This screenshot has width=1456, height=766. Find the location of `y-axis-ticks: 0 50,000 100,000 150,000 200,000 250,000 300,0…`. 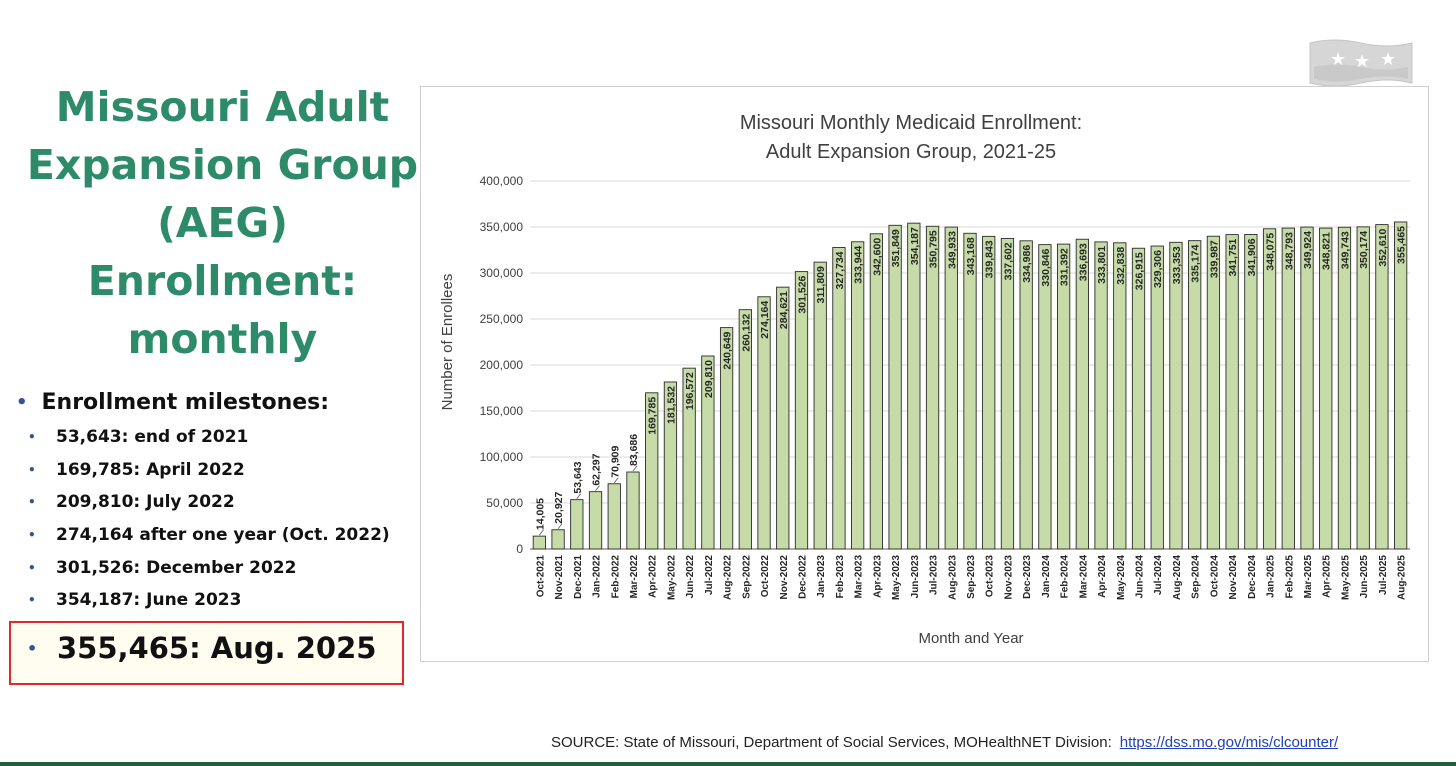

y-axis-ticks: 0 50,000 100,000 150,000 200,000 250,000 300,0… is located at coordinates (502, 365).